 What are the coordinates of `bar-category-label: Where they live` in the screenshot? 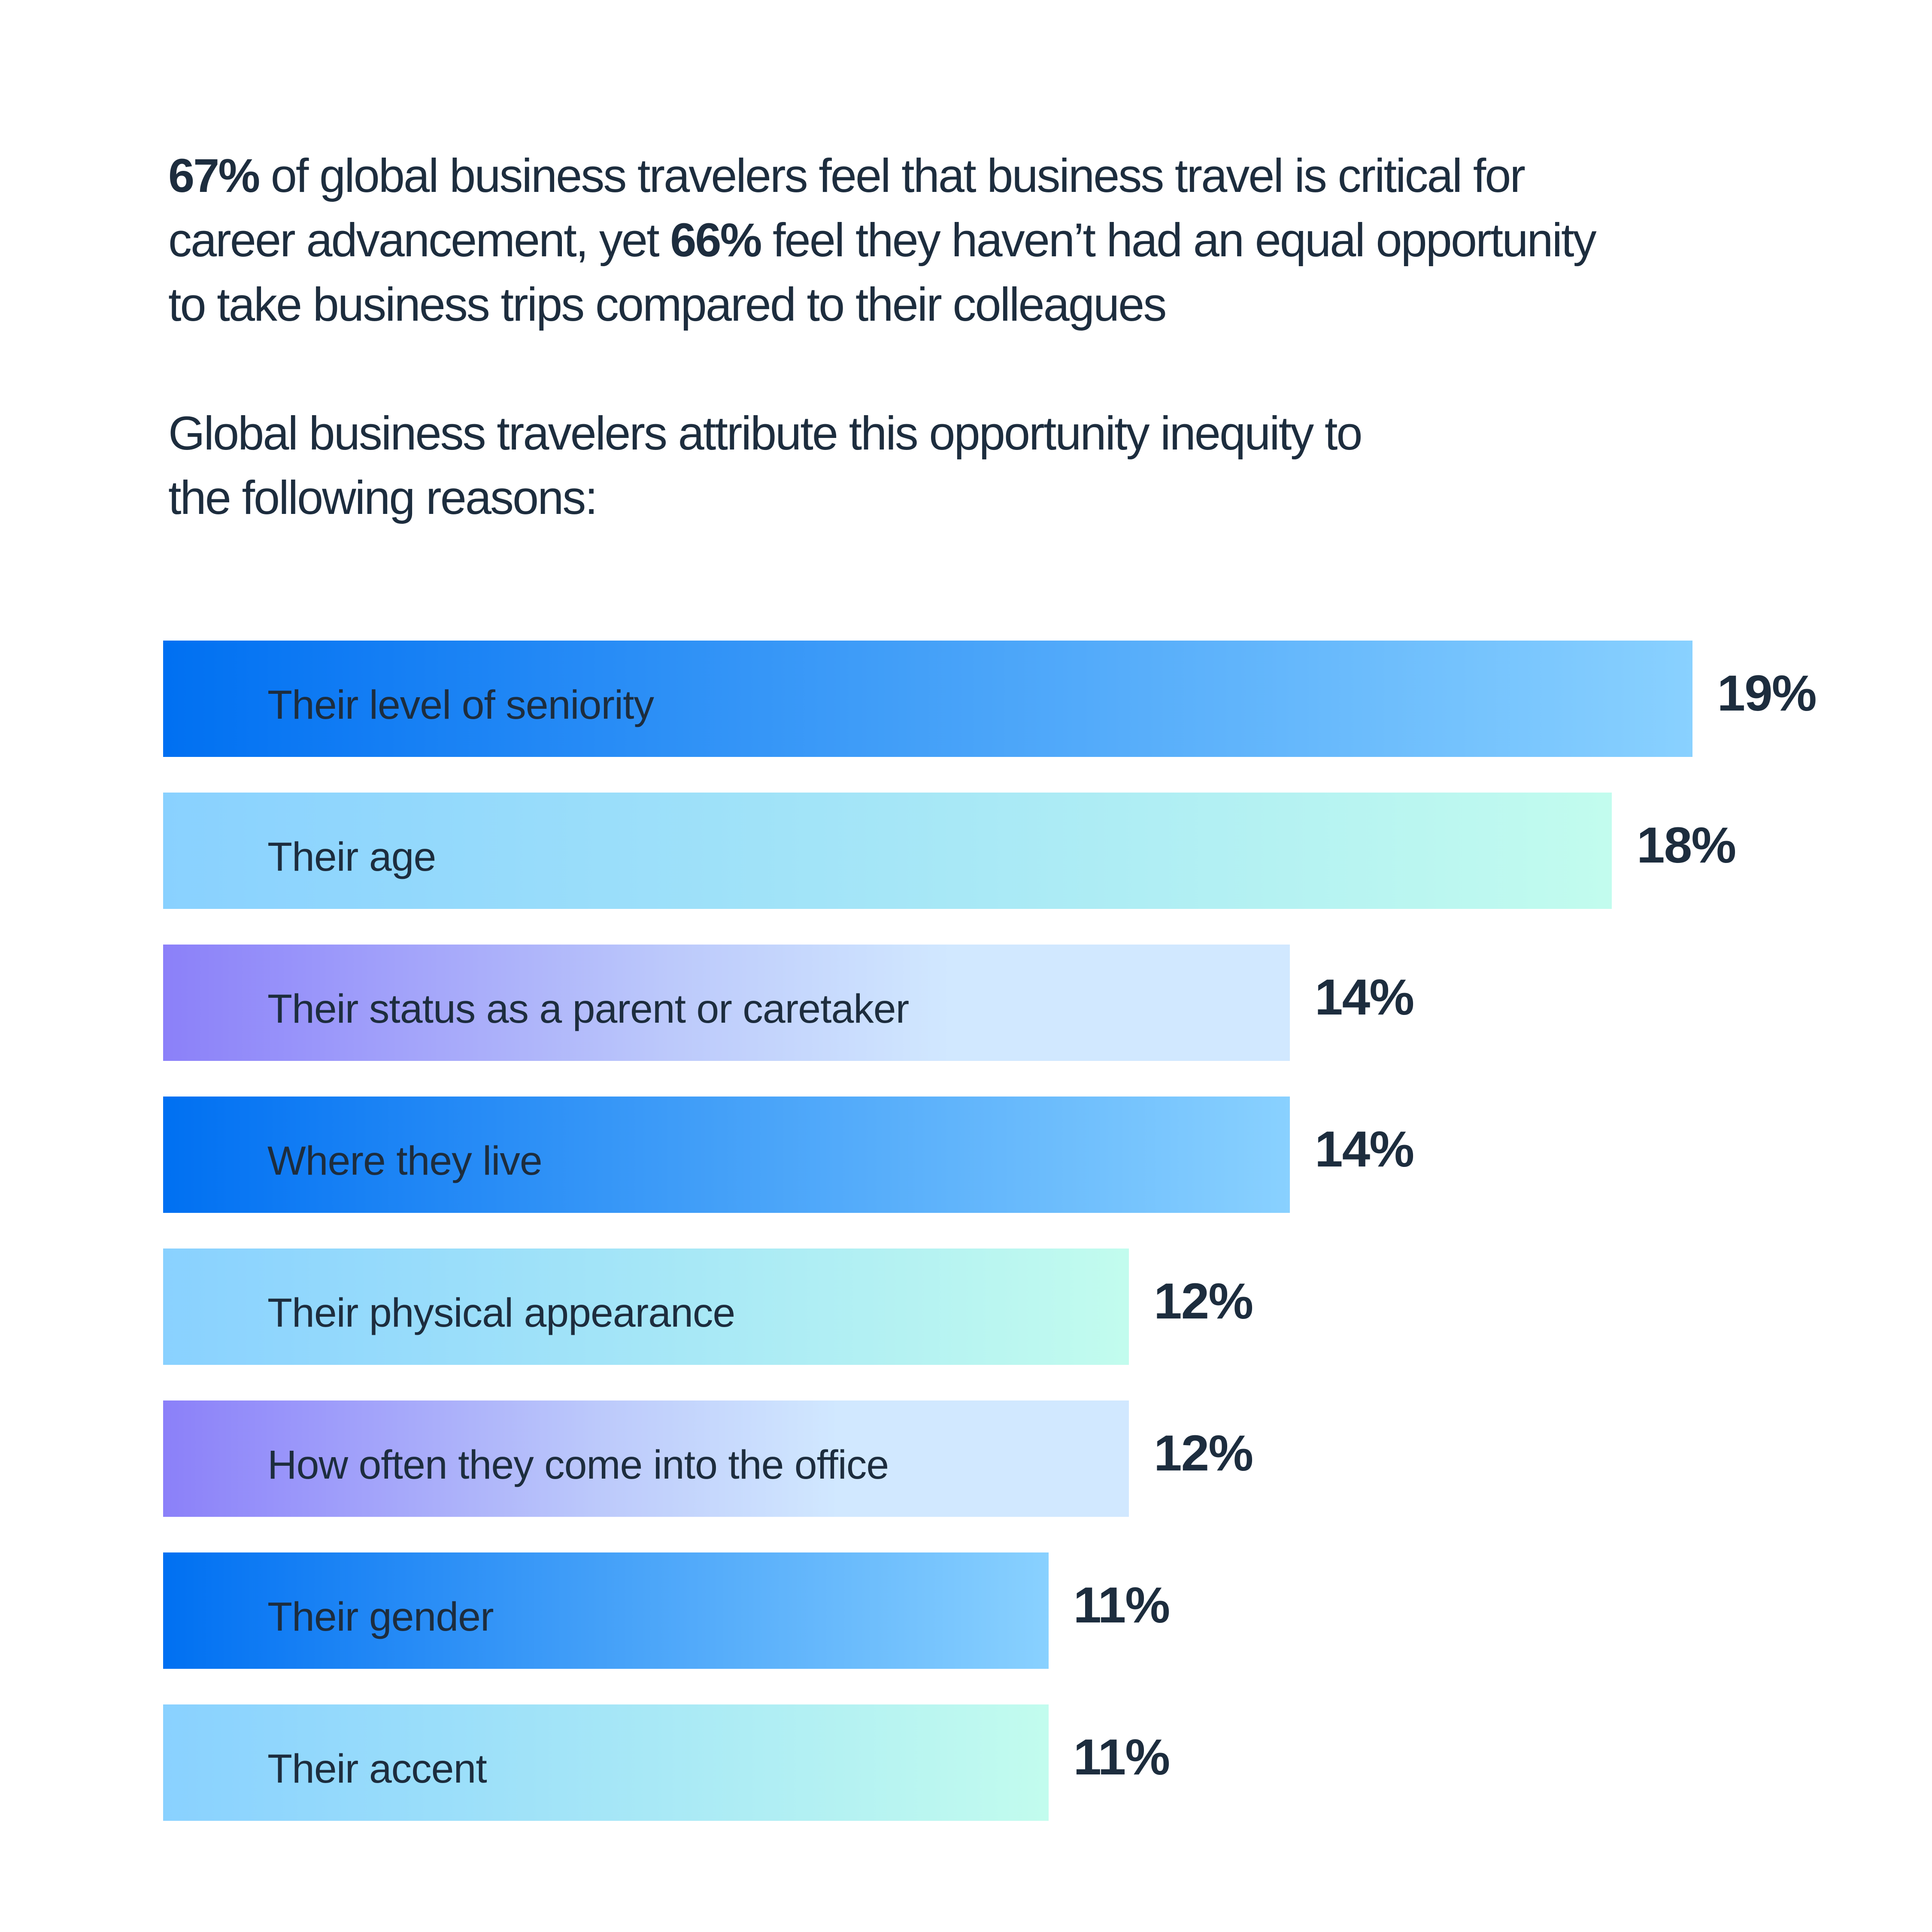 It's located at (405, 1161).